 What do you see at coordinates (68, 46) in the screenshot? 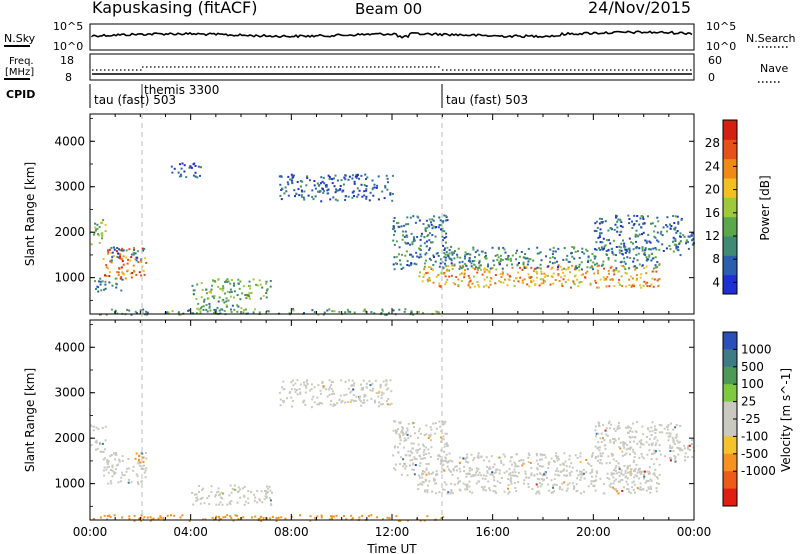
I see `nsky-tick-lo: 10^0` at bounding box center [68, 46].